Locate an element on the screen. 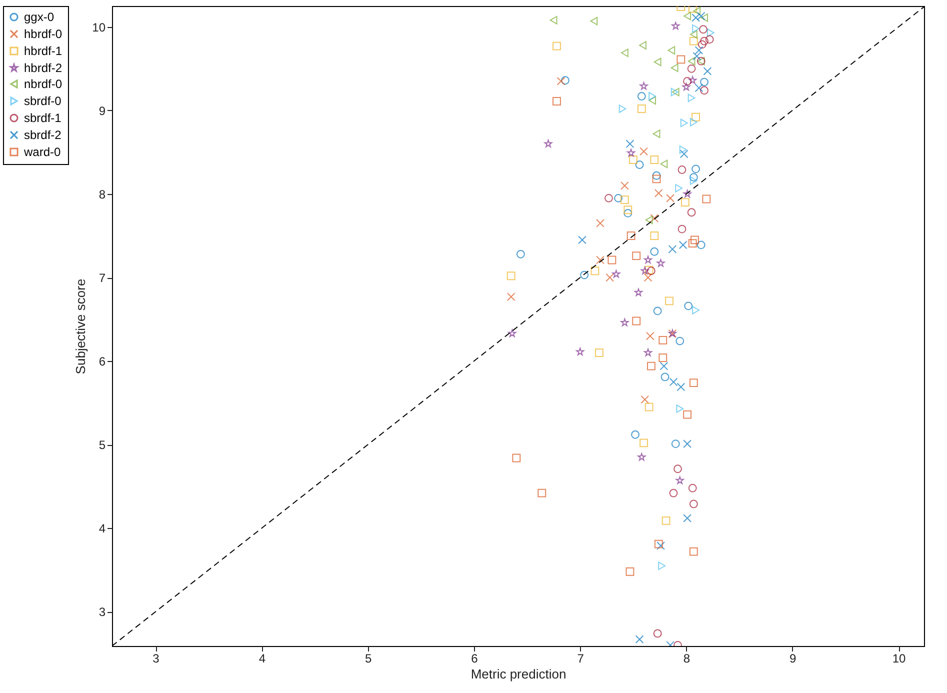 Image resolution: width=947 pixels, height=693 pixels. y-tick-label: 6 is located at coordinates (102, 361).